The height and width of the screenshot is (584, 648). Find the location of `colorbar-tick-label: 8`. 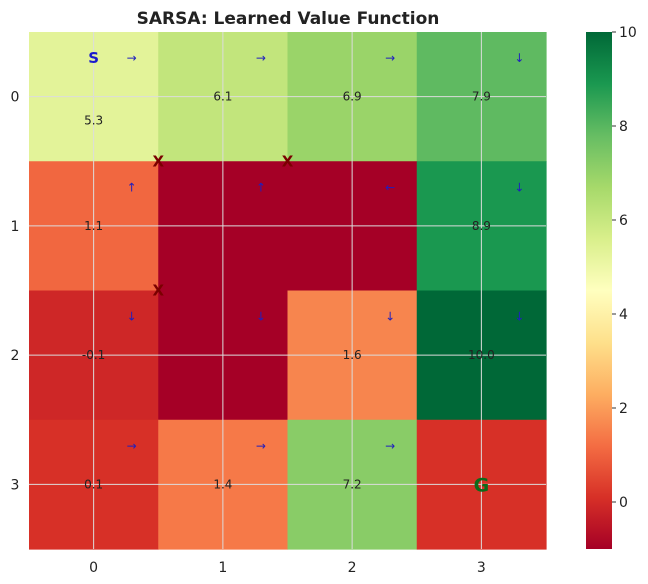

colorbar-tick-label: 8 is located at coordinates (623, 127).